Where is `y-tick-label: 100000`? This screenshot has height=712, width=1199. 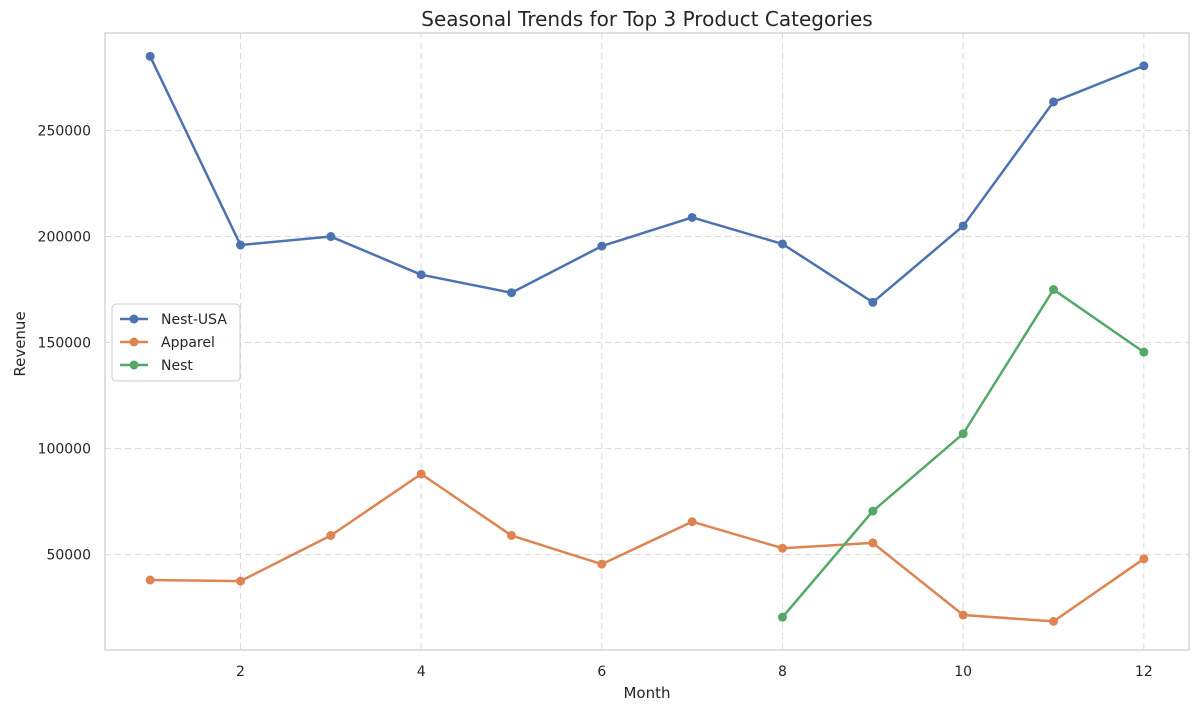 y-tick-label: 100000 is located at coordinates (64, 450).